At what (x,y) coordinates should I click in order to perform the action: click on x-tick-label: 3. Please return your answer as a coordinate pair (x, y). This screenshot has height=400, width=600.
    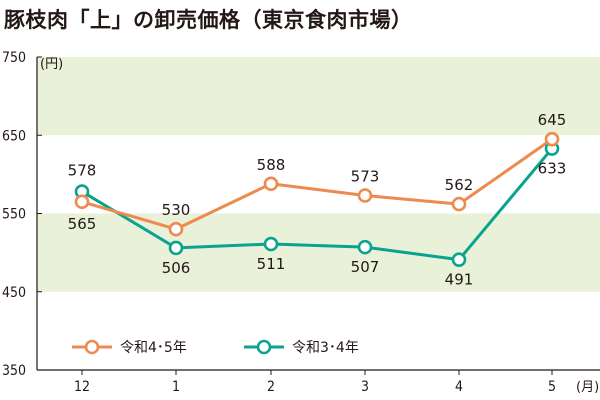
    Looking at the image, I should click on (365, 387).